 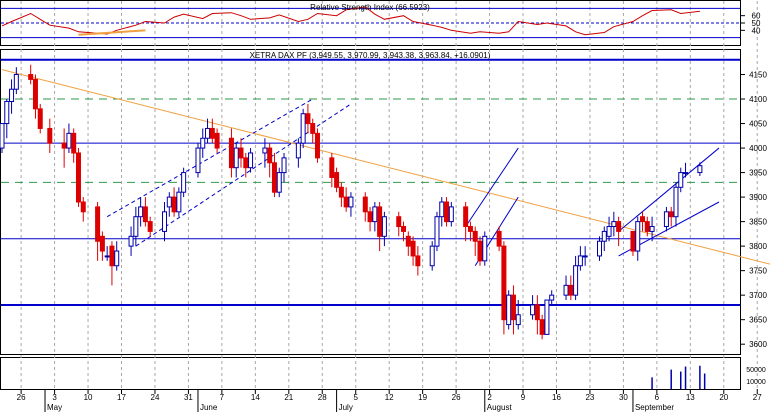 I want to click on x-tick-label: 5, so click(x=355, y=397).